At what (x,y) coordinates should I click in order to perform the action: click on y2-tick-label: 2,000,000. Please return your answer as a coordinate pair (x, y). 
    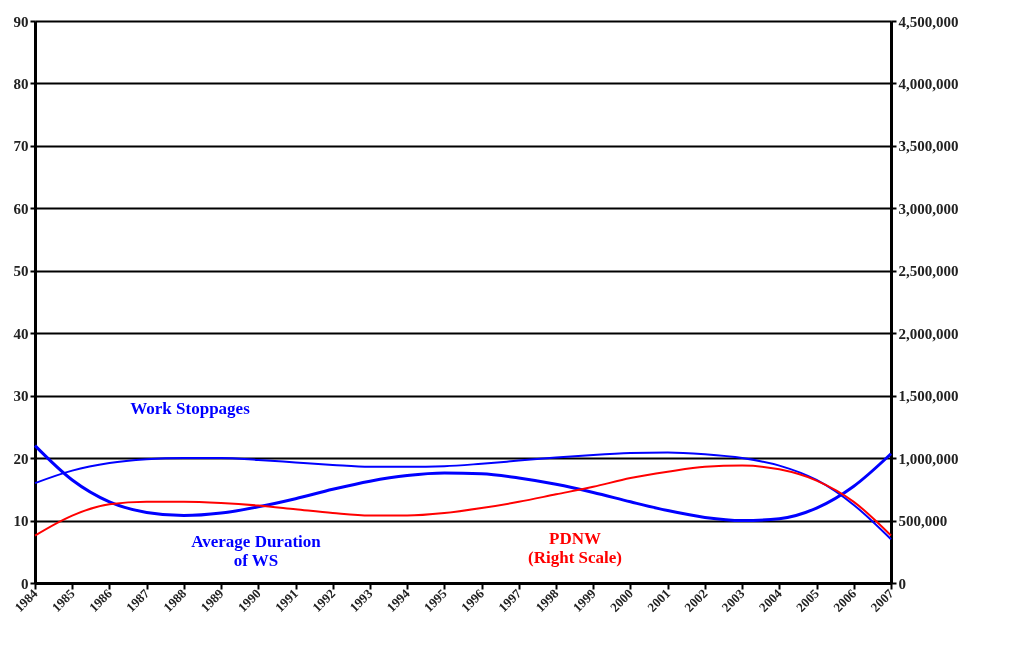
    Looking at the image, I should click on (928, 333).